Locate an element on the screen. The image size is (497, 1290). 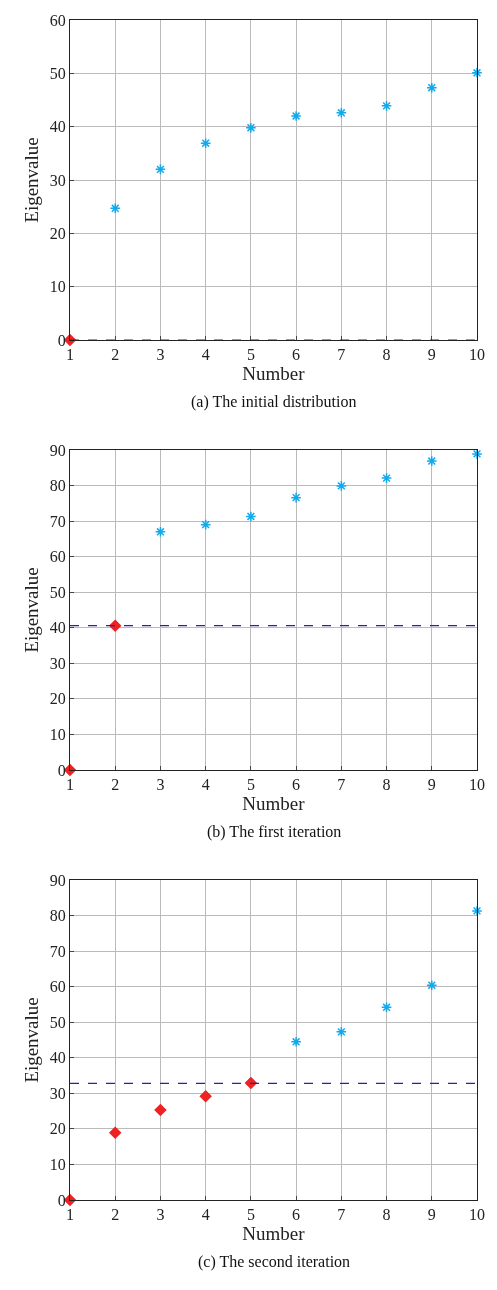
text: (c) The second iteration is located at coordinates (274, 1262).